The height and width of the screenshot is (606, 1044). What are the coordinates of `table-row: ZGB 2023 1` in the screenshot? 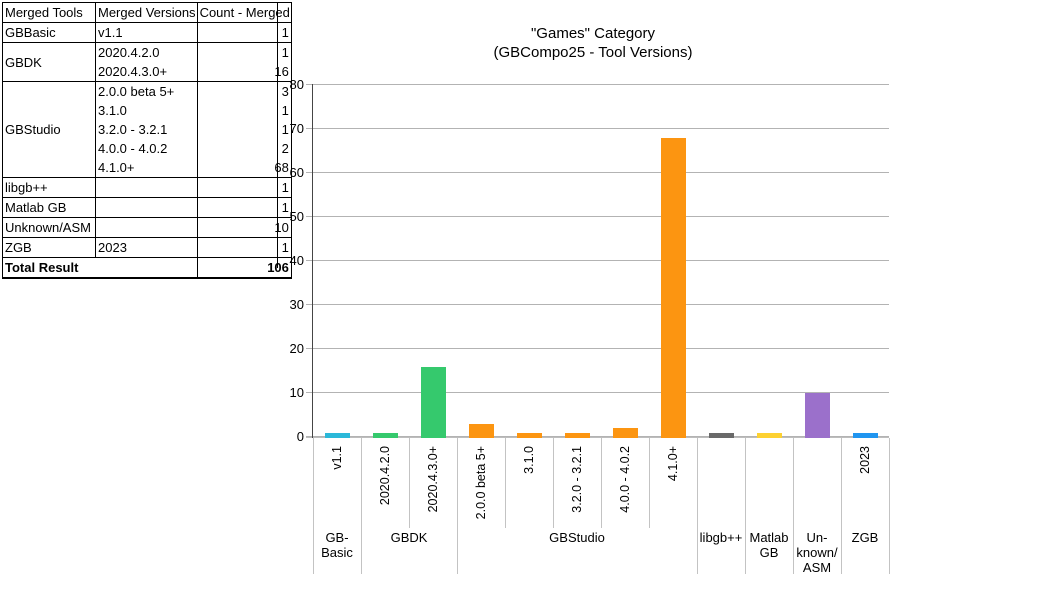 It's located at (147, 247).